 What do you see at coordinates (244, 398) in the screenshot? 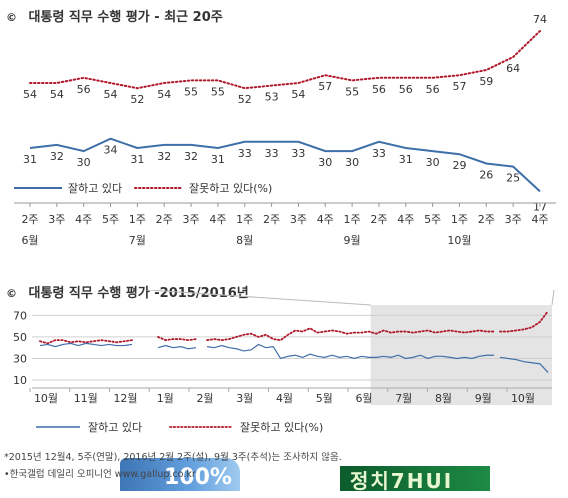
I see `x-tick-label-month: 3월` at bounding box center [244, 398].